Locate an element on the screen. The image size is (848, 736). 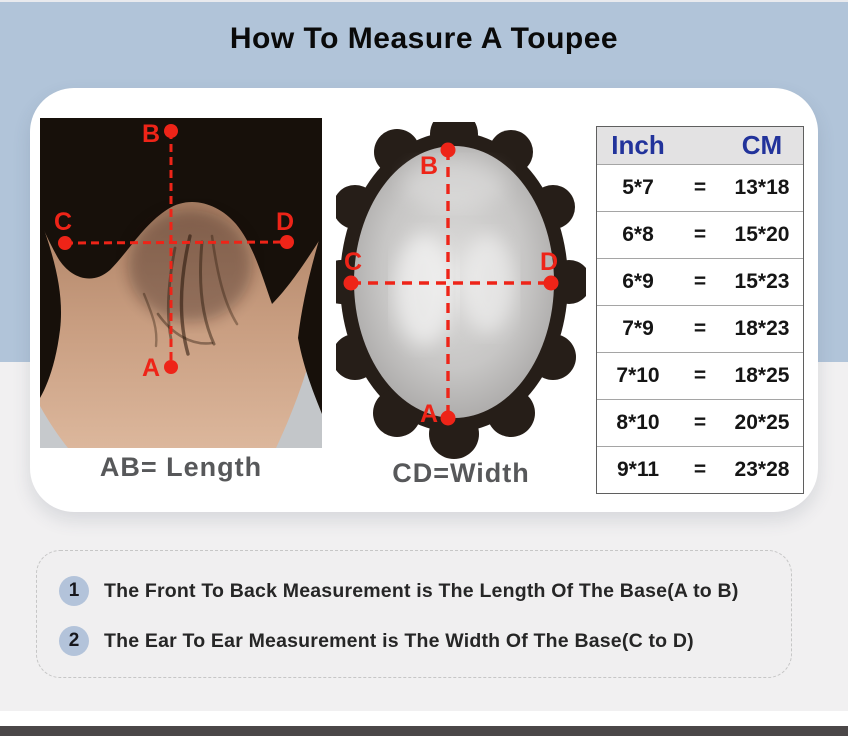
hair-right-side is located at coordinates (310, 322).